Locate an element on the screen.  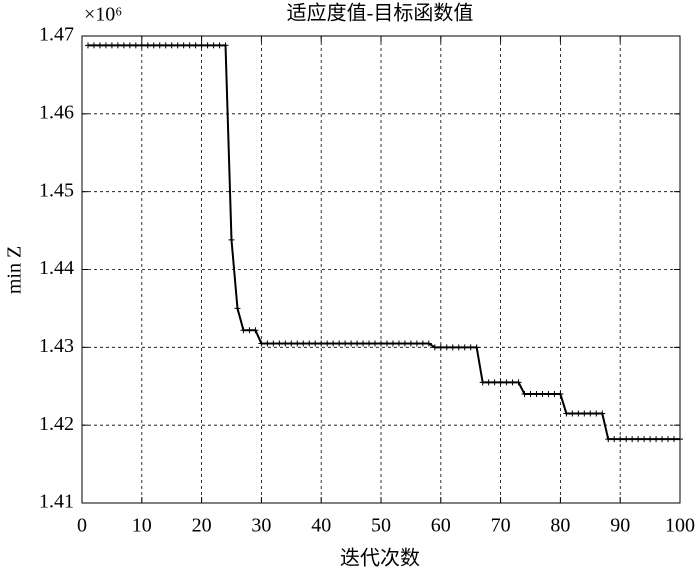
x-tick-label: 90 is located at coordinates (620, 526).